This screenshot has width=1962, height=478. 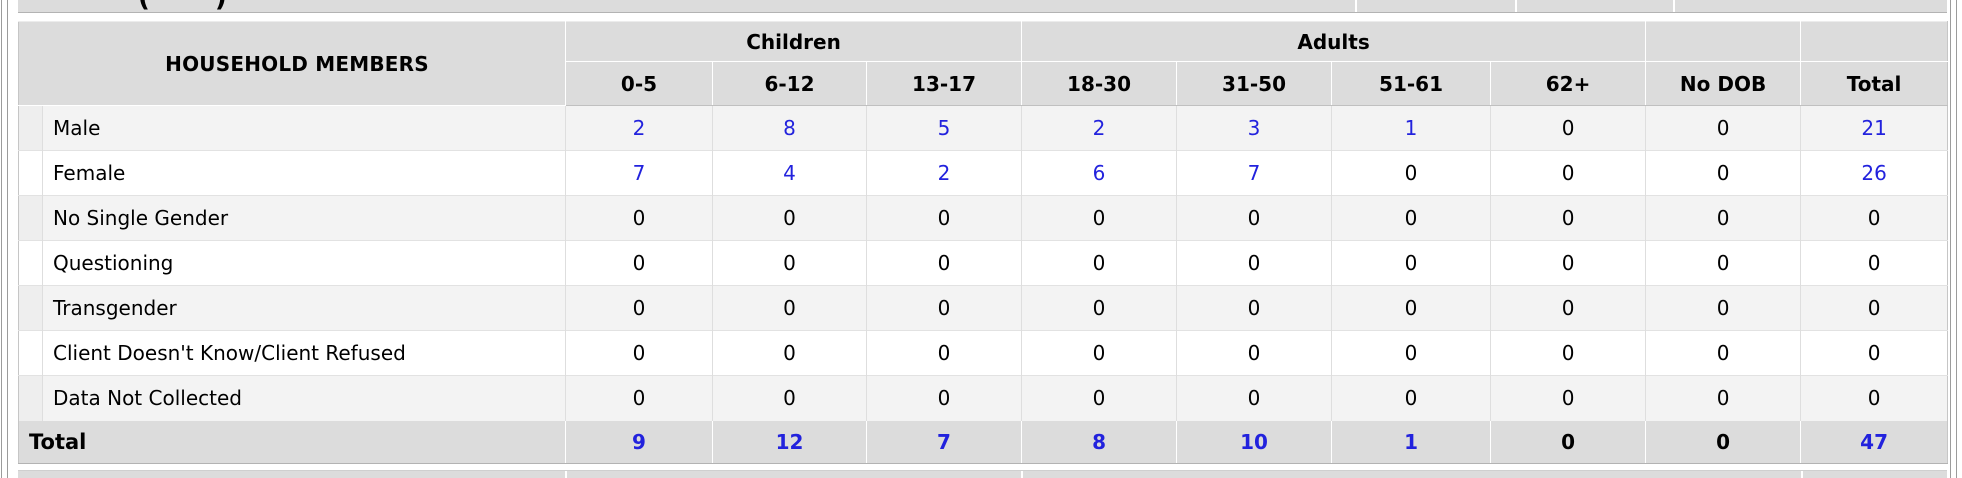 What do you see at coordinates (789, 173) in the screenshot?
I see `count-link: 4` at bounding box center [789, 173].